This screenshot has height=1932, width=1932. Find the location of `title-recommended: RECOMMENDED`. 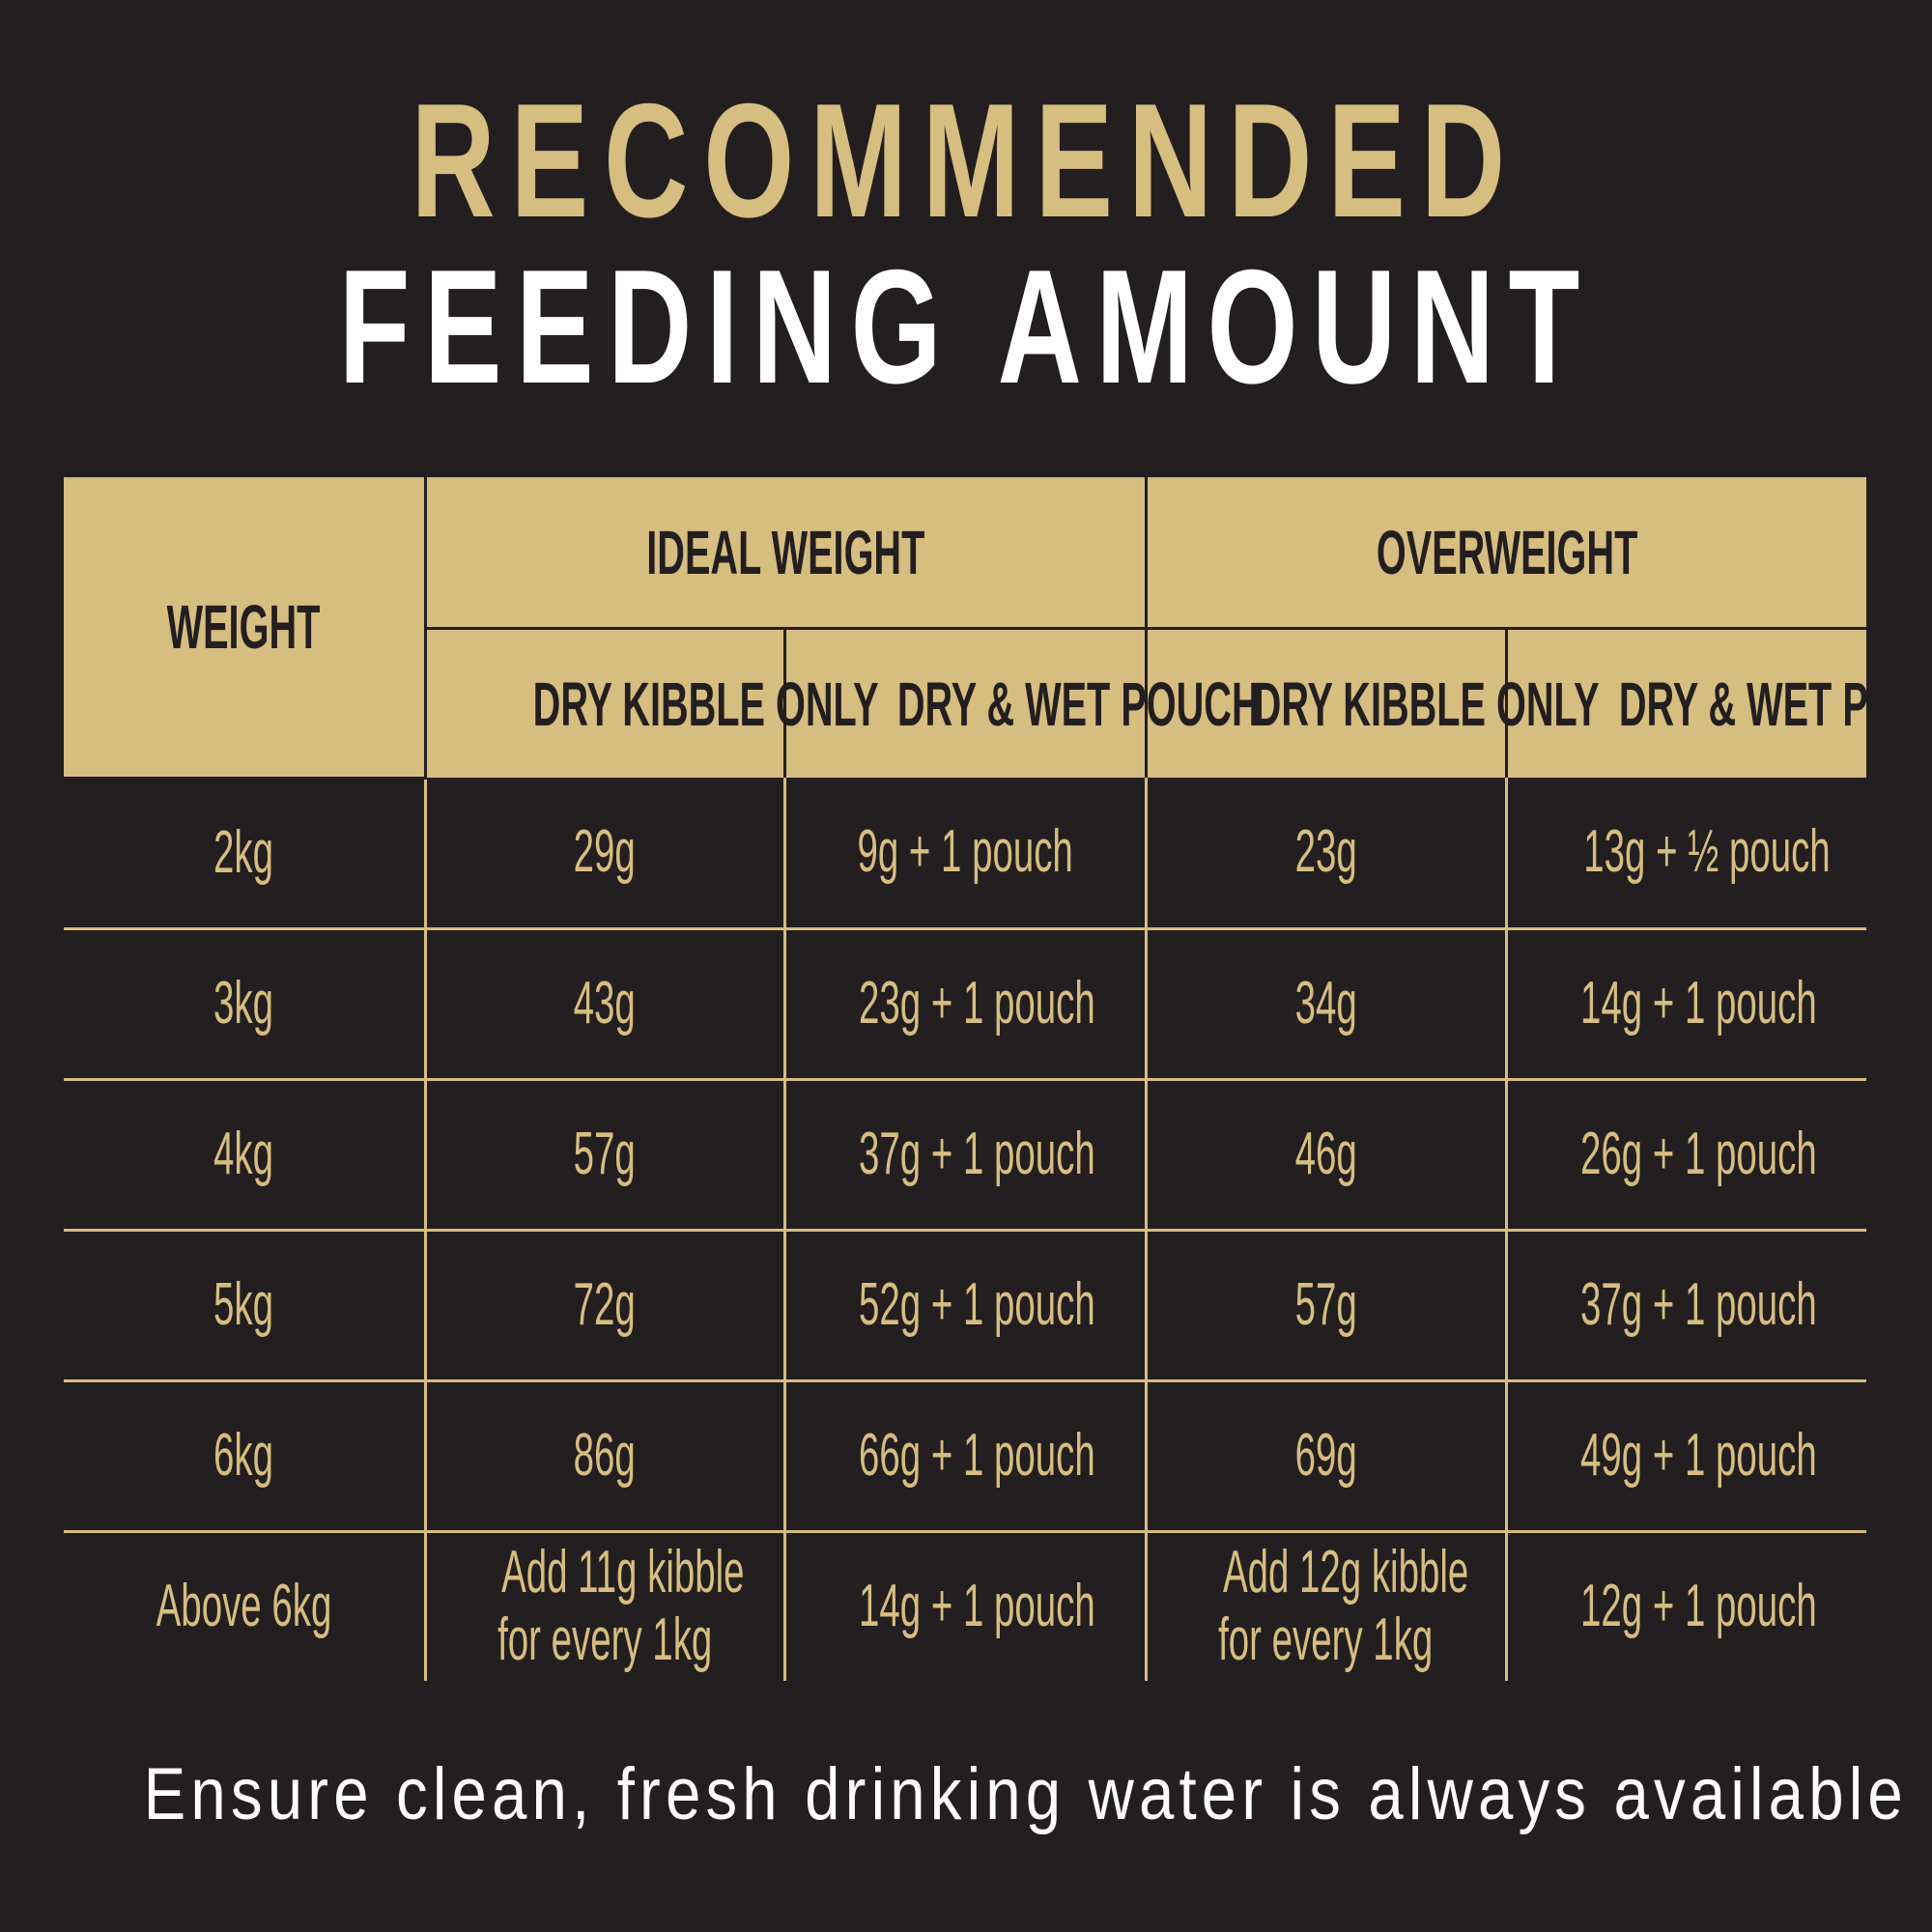

title-recommended: RECOMMENDED is located at coordinates (966, 160).